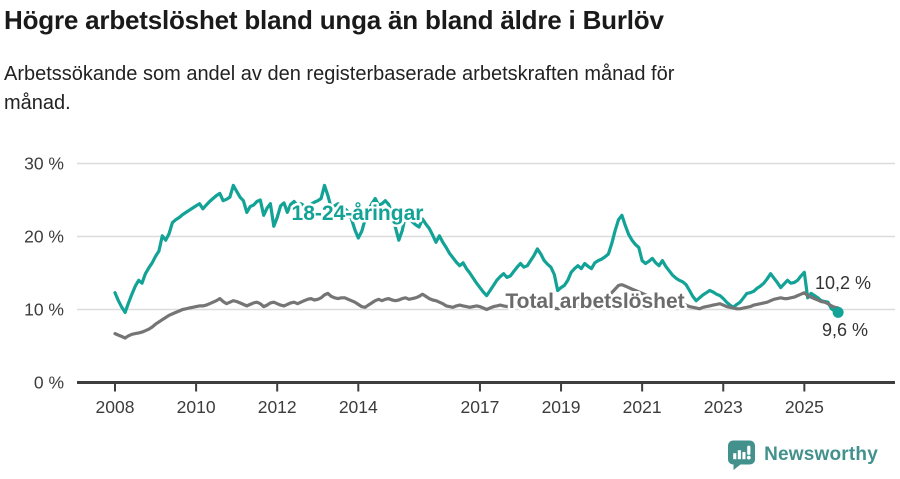 The height and width of the screenshot is (479, 900). I want to click on y-tick-label: 20 %, so click(44, 237).